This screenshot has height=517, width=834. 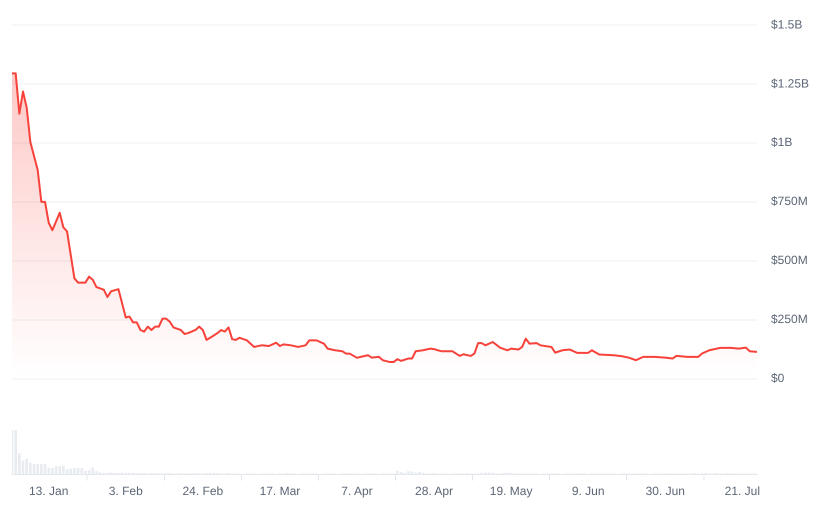 I want to click on x-tick-label: 19. May, so click(x=511, y=491).